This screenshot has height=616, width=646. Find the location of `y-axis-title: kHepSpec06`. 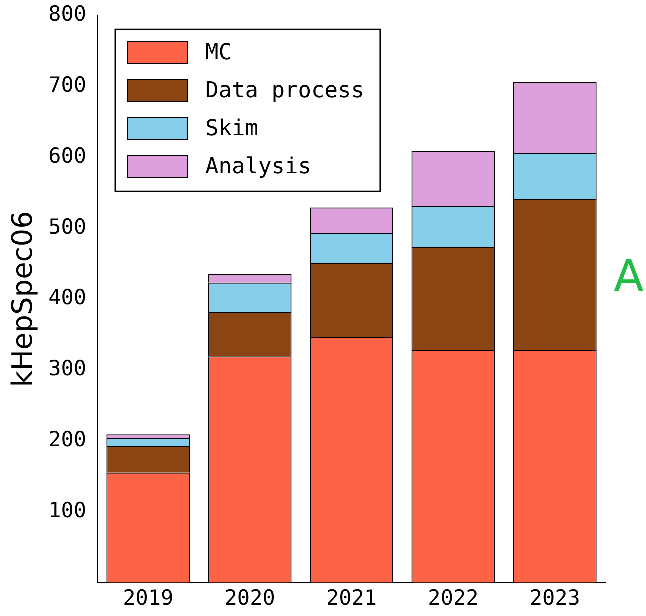

y-axis-title: kHepSpec06 is located at coordinates (23, 299).